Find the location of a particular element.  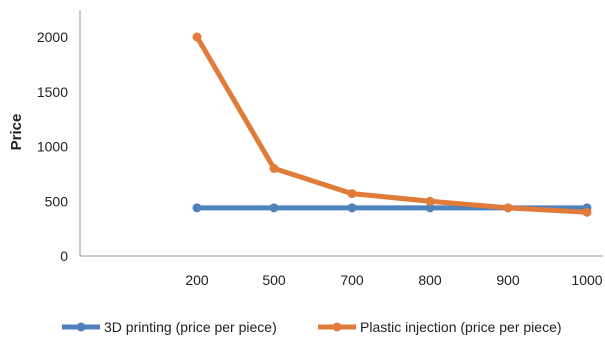

x-tick-label: 700 is located at coordinates (352, 280).